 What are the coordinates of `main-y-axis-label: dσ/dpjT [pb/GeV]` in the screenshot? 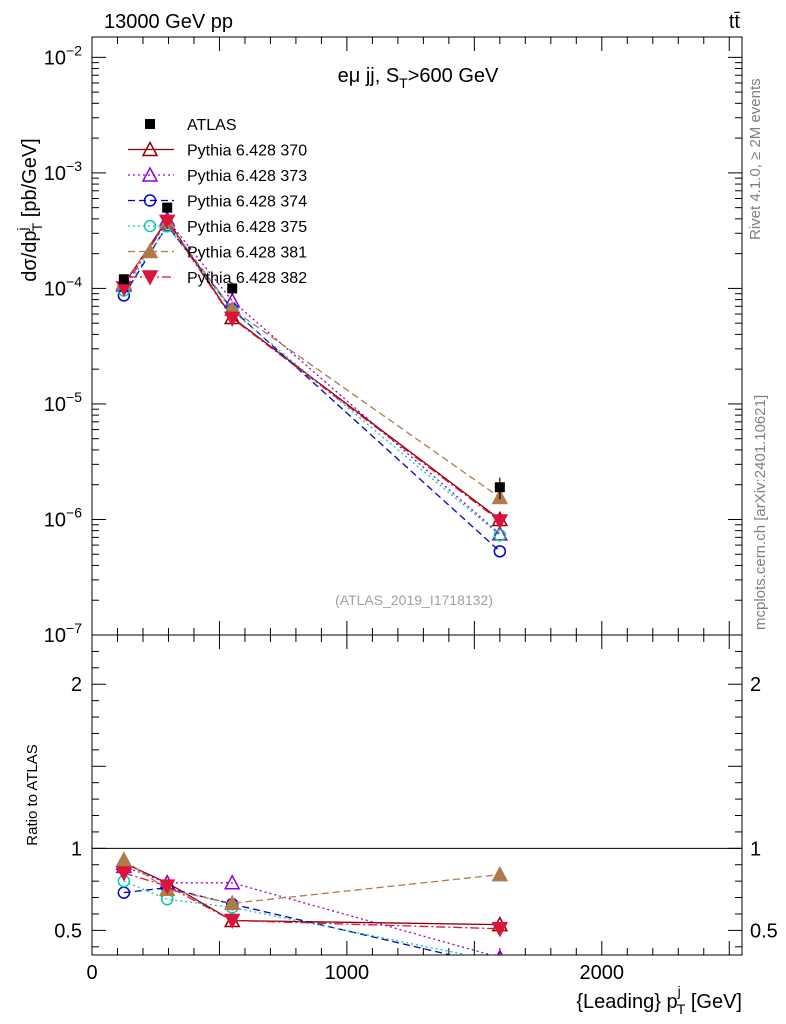 It's located at (29, 209).